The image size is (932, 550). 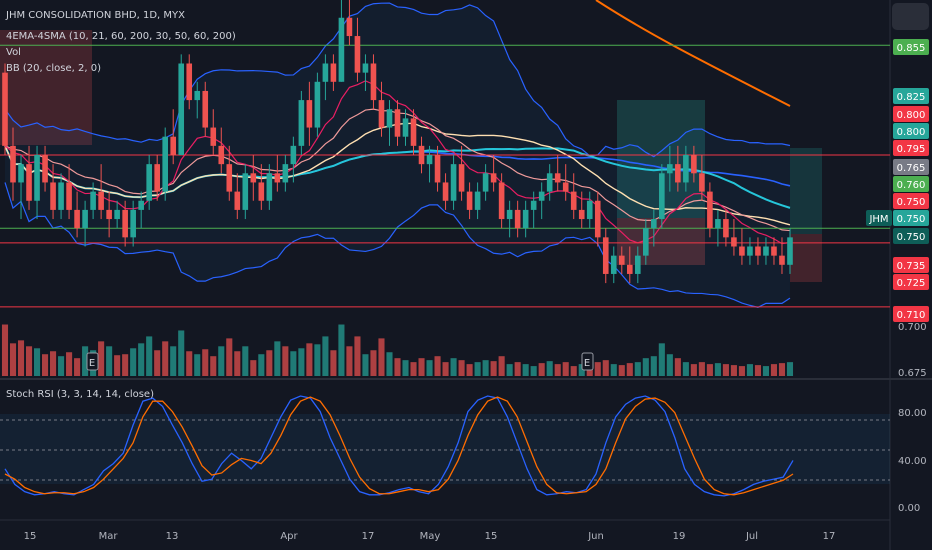 I want to click on volume-legend: Vol, so click(x=13, y=52).